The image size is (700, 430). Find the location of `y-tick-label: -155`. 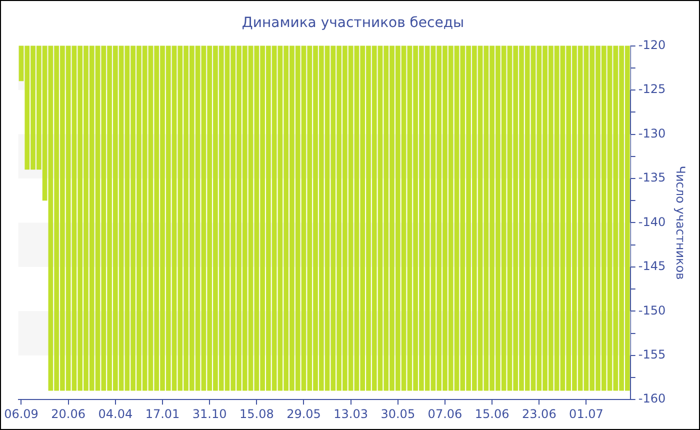

y-tick-label: -155 is located at coordinates (652, 355).